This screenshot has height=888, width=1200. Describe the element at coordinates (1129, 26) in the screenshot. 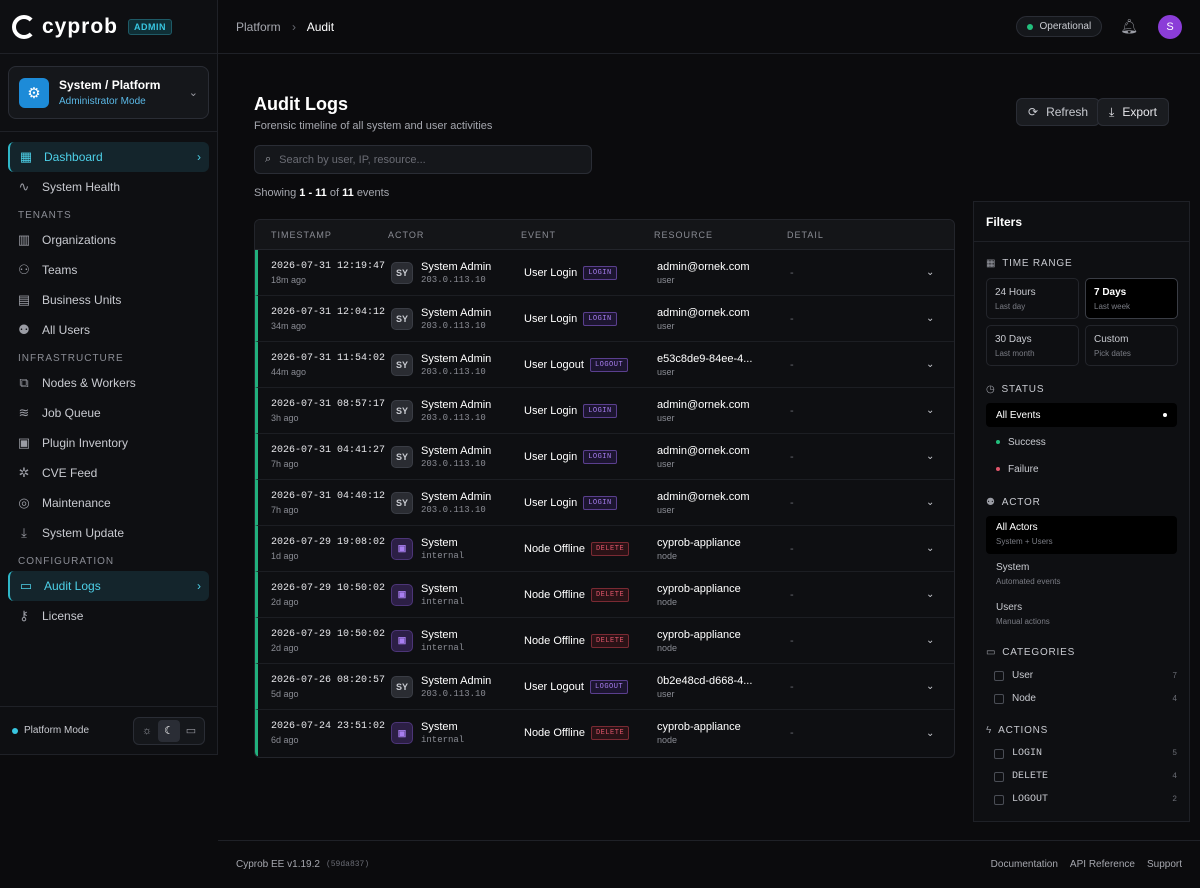

I see `bell-icon: 🔔︎` at that location.